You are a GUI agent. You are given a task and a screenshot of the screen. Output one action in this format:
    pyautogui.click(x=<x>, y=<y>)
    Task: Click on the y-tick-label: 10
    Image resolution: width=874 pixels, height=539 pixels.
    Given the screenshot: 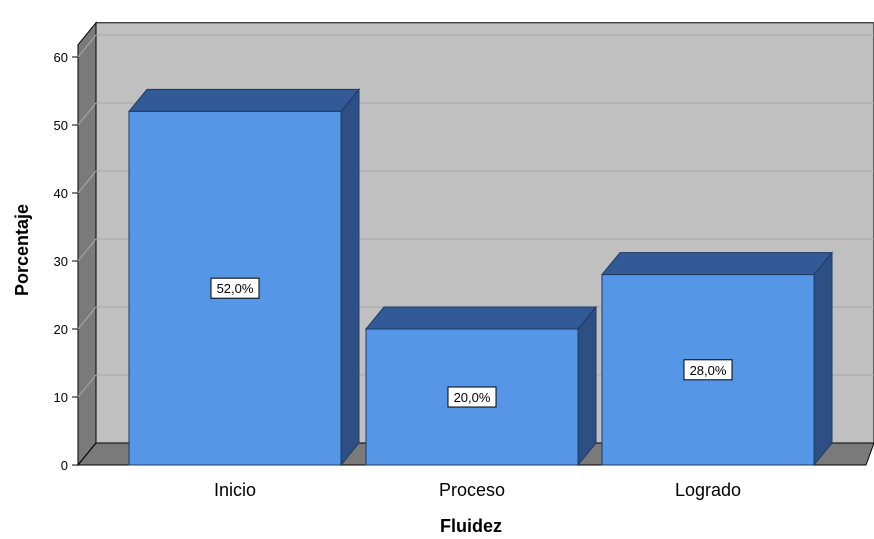 What is the action you would take?
    pyautogui.click(x=61, y=397)
    